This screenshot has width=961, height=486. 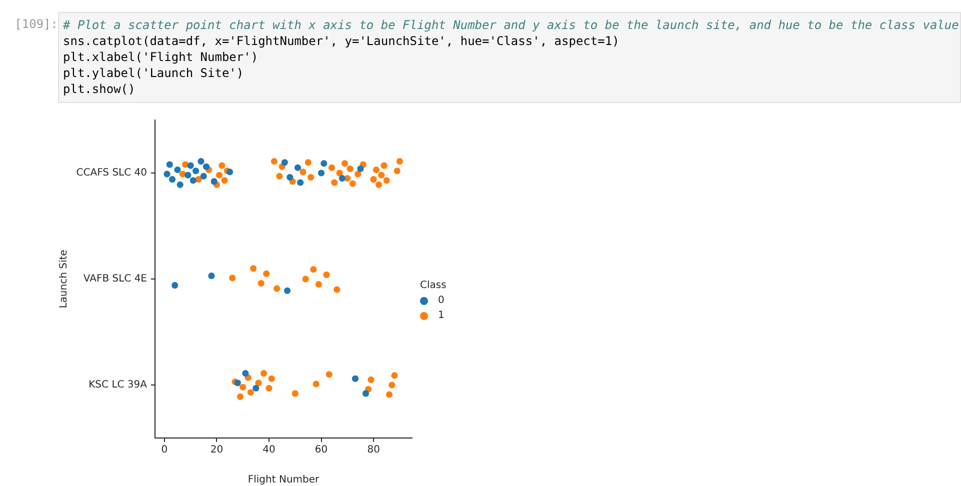 What do you see at coordinates (115, 279) in the screenshot?
I see `y-tick-label: VAFB SLC 4E` at bounding box center [115, 279].